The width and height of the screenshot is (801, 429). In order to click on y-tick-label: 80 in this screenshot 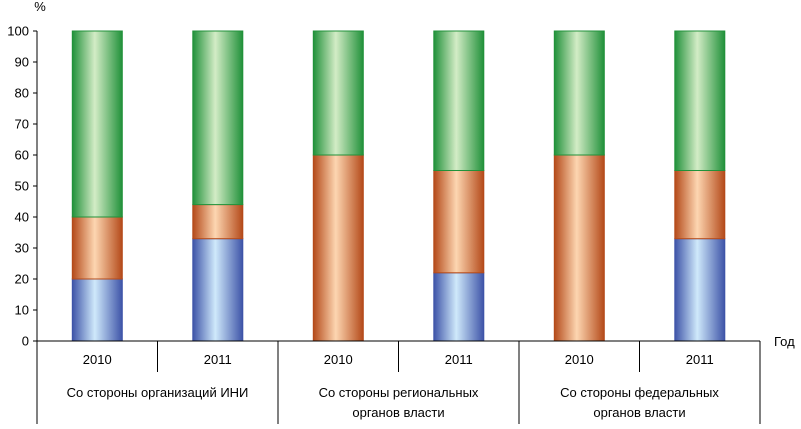, I will do `click(22, 93)`.